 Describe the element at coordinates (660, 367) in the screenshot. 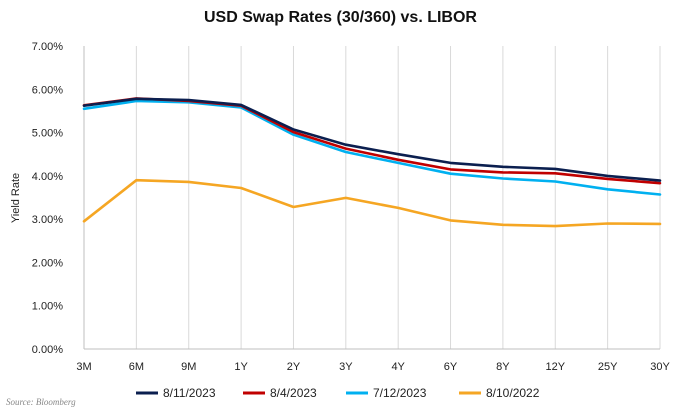

I see `x-tick-label: 30Y` at that location.